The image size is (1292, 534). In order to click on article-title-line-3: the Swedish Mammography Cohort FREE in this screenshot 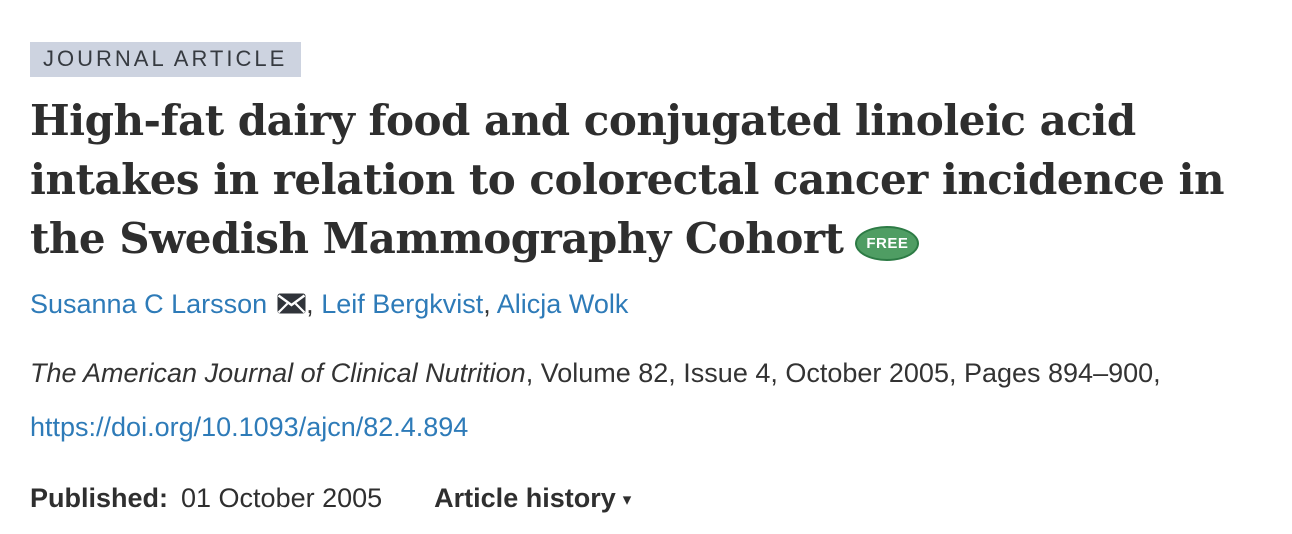, I will do `click(647, 238)`.